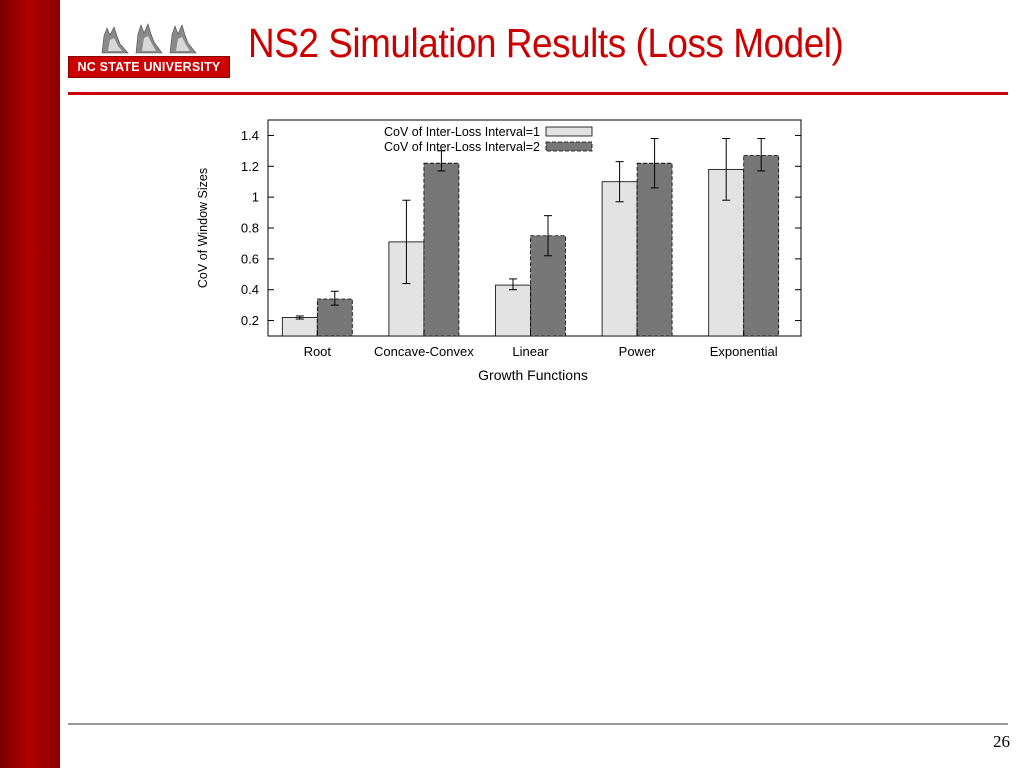  Describe the element at coordinates (533, 375) in the screenshot. I see `x-axis-label: Growth Functions` at that location.